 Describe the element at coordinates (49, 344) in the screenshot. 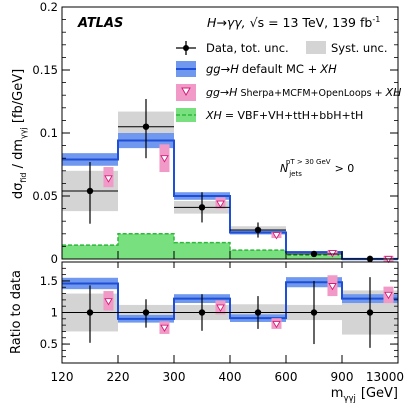

I see `ytick-label: 0.5` at that location.